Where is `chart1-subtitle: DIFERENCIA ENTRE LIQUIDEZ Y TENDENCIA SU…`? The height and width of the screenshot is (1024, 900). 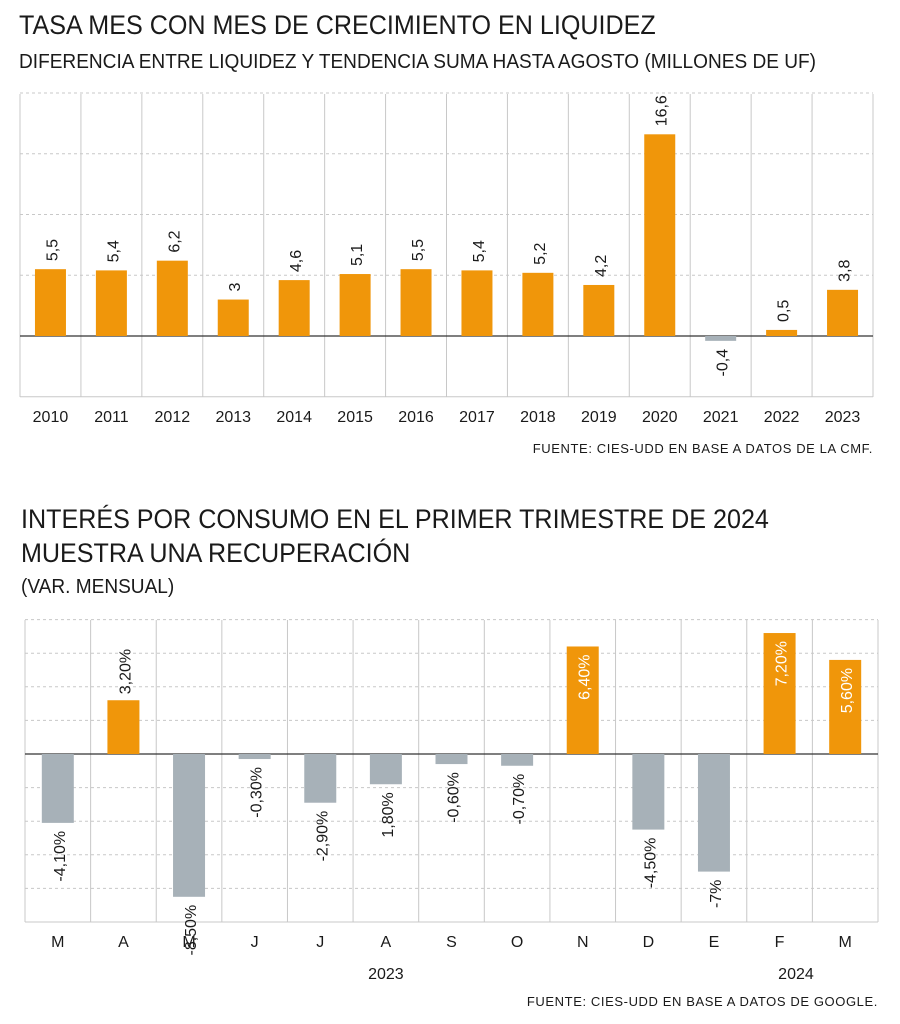
chart1-subtitle: DIFERENCIA ENTRE LIQUIDEZ Y TENDENCIA SU… is located at coordinates (418, 61).